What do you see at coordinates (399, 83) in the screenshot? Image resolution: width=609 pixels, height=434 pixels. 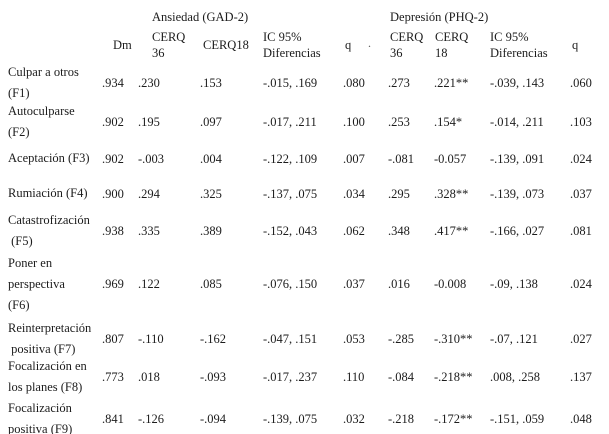 I see `cell-dep-cerq36: .273` at bounding box center [399, 83].